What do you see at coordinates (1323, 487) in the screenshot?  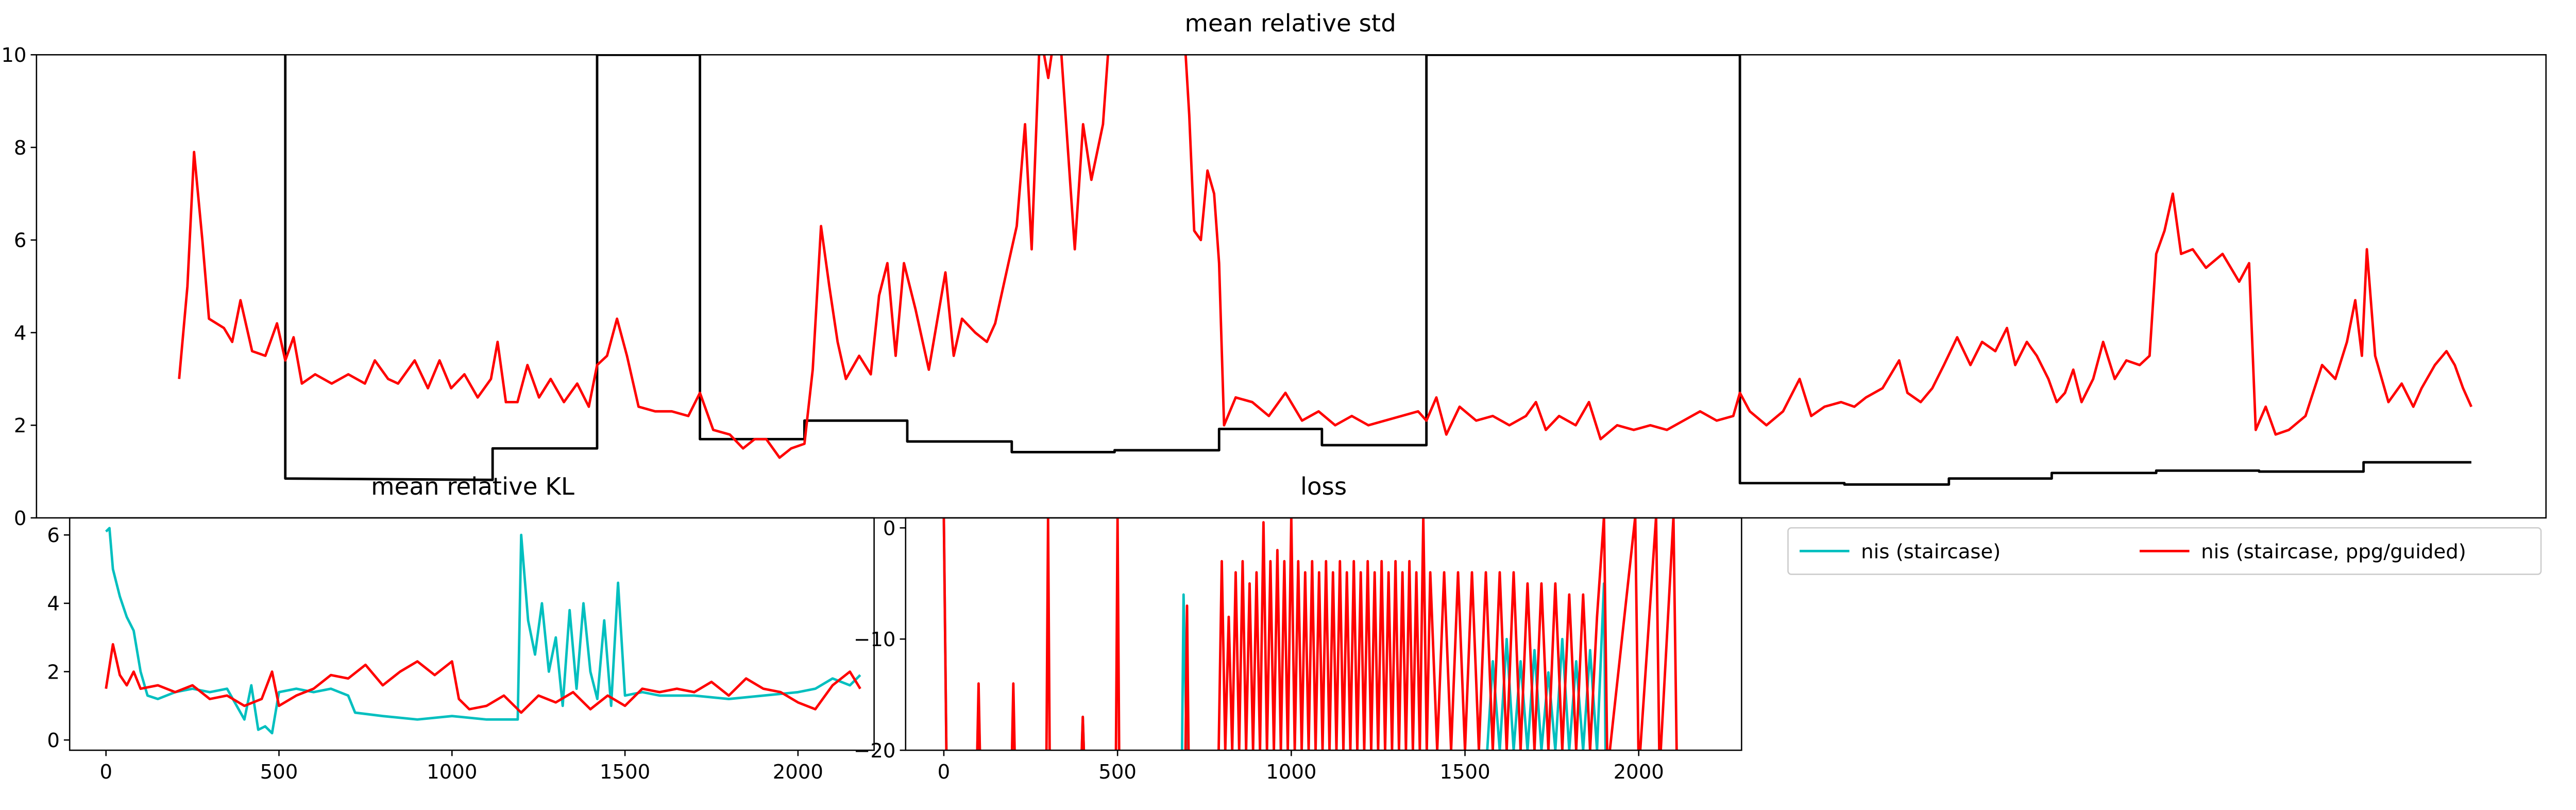 I see `chart-title: loss` at bounding box center [1323, 487].